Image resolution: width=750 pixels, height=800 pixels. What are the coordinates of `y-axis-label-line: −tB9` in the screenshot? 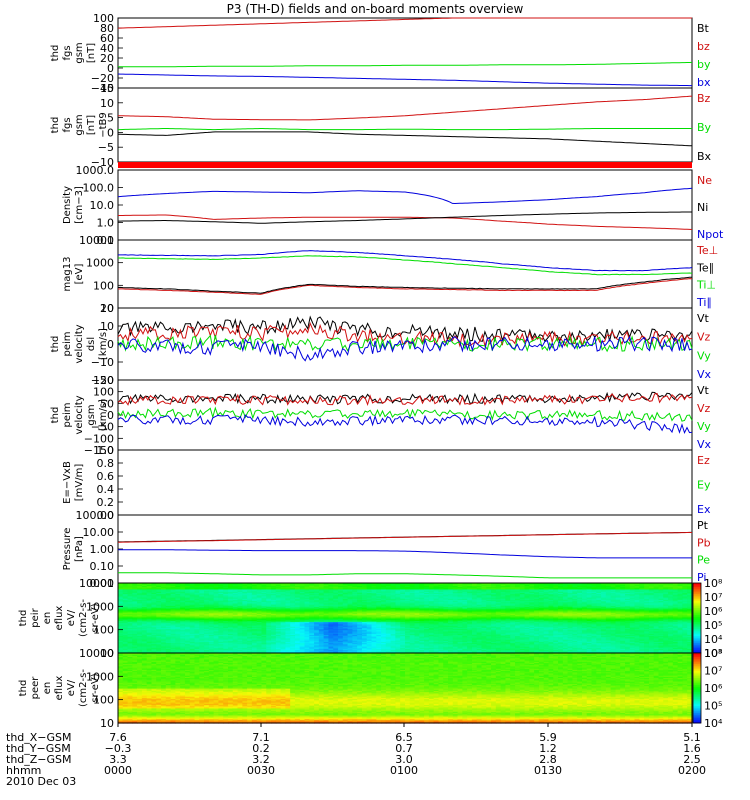 It's located at (103, 125).